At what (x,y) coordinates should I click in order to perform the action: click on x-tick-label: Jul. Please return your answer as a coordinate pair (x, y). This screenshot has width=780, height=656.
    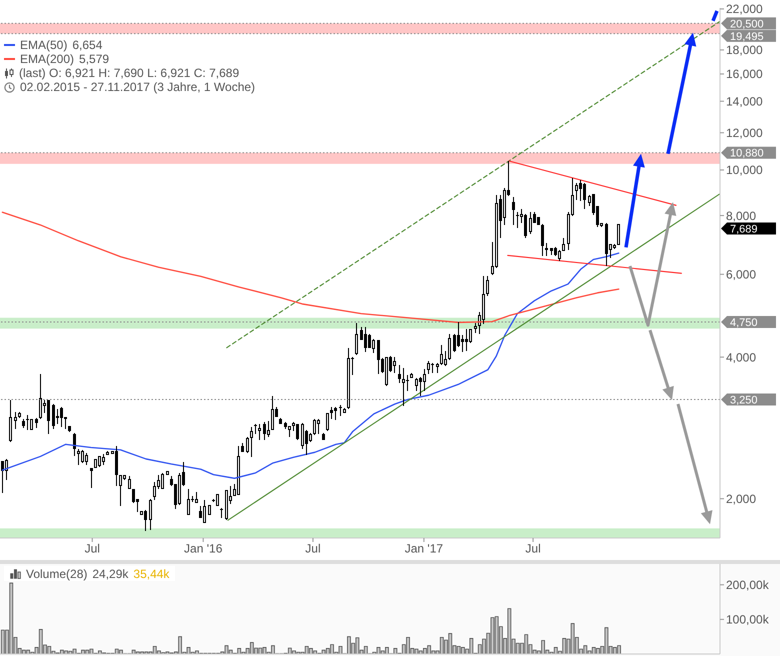
    Looking at the image, I should click on (313, 549).